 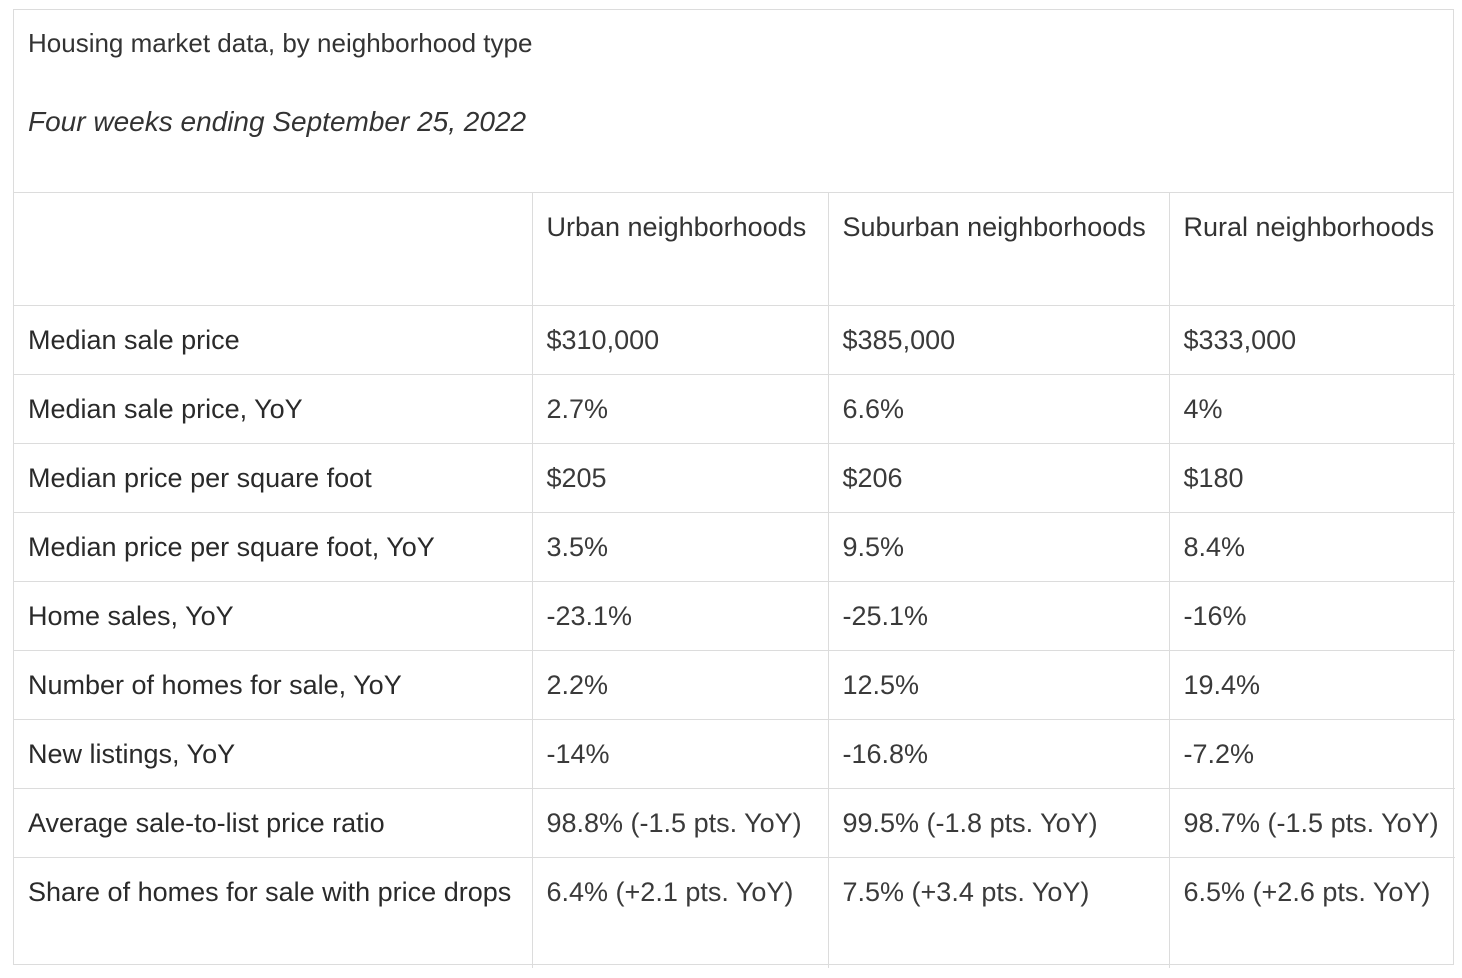 What do you see at coordinates (999, 685) in the screenshot?
I see `cell-suburban: 12.5%` at bounding box center [999, 685].